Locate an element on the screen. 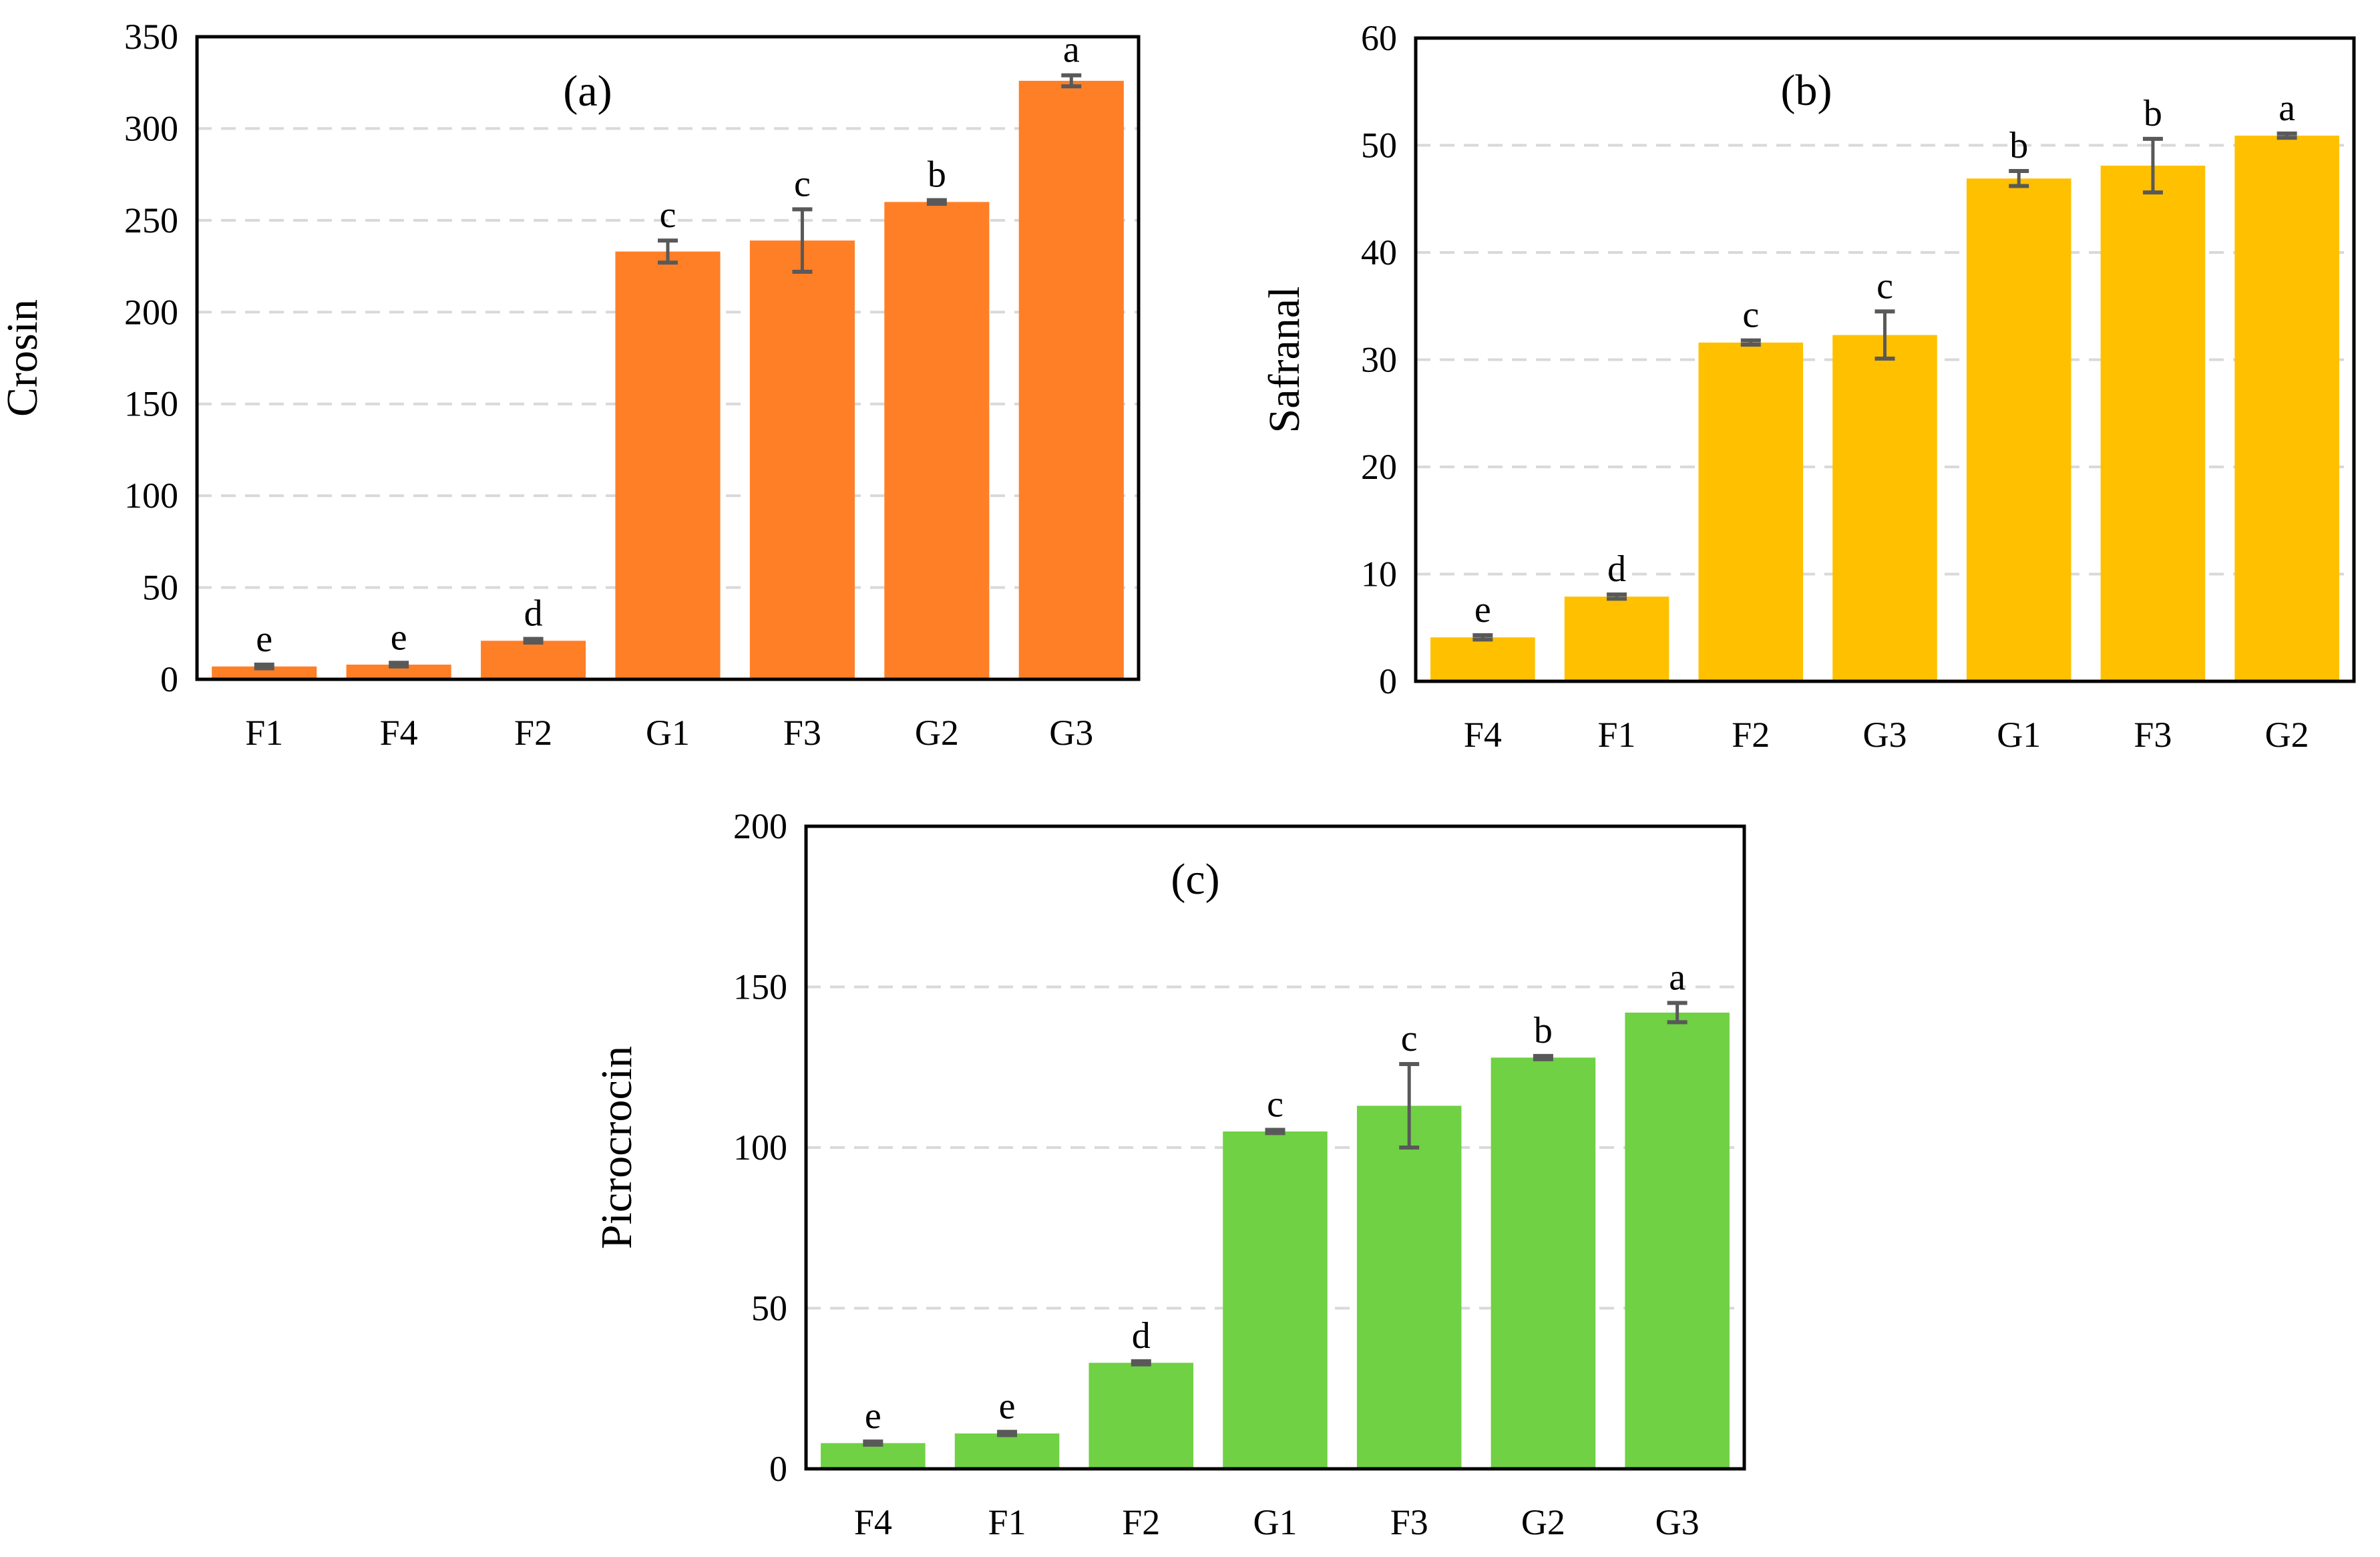 Image resolution: width=2380 pixels, height=1557 pixels. y-tick-label: 60 is located at coordinates (1379, 38).